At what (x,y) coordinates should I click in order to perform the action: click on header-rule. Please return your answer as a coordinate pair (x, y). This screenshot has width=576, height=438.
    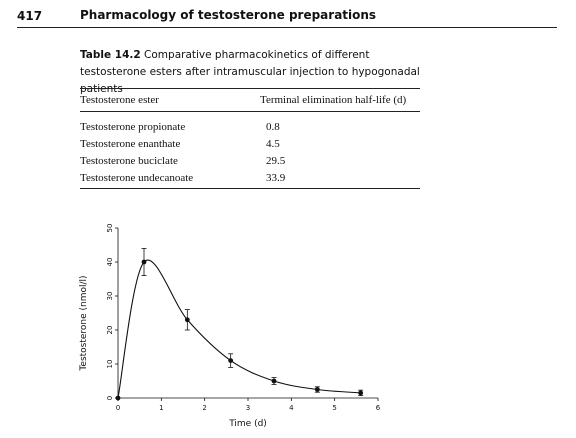
    Looking at the image, I should click on (287, 27).